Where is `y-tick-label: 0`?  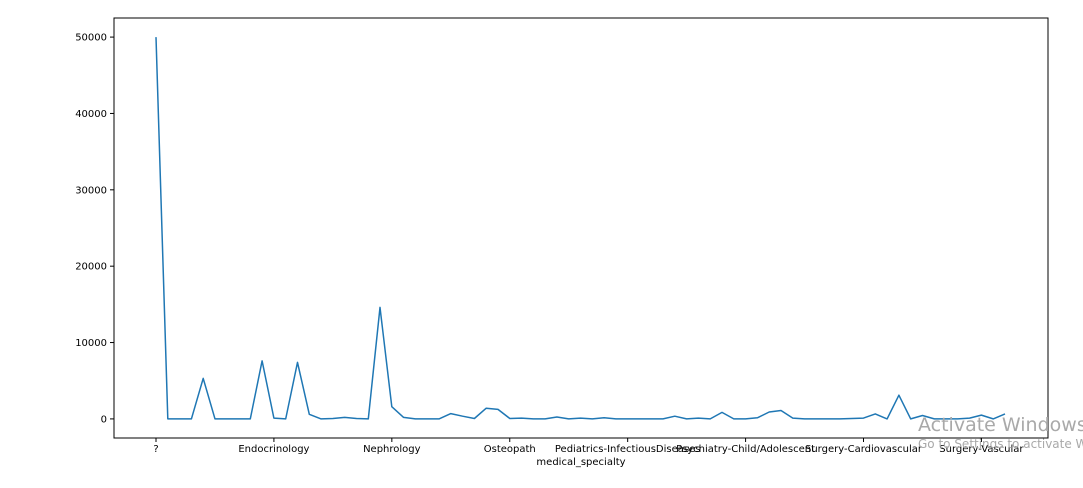
y-tick-label: 0 is located at coordinates (104, 419).